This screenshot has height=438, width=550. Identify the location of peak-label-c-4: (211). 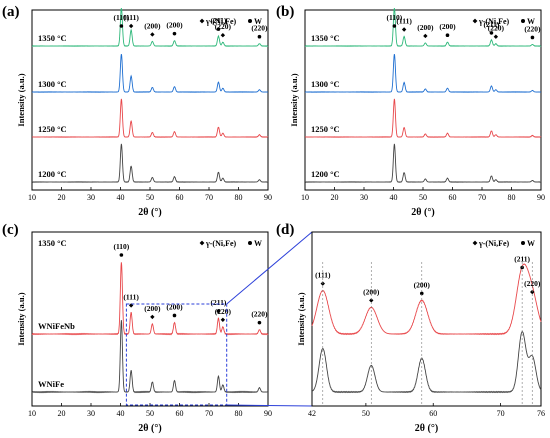
(219, 302).